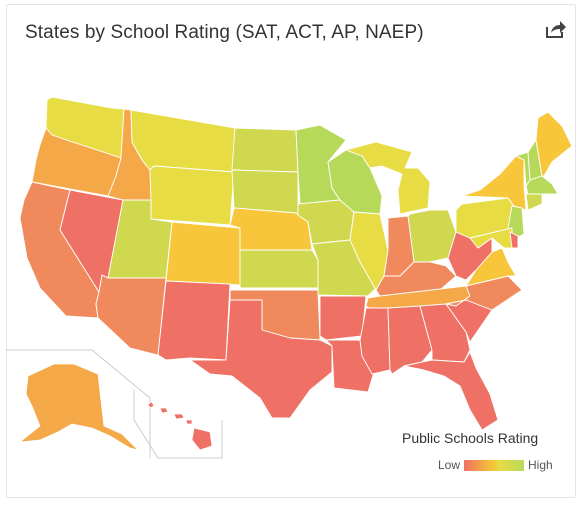 This screenshot has width=584, height=505. Describe the element at coordinates (494, 183) in the screenshot. I see `state-NY` at that location.